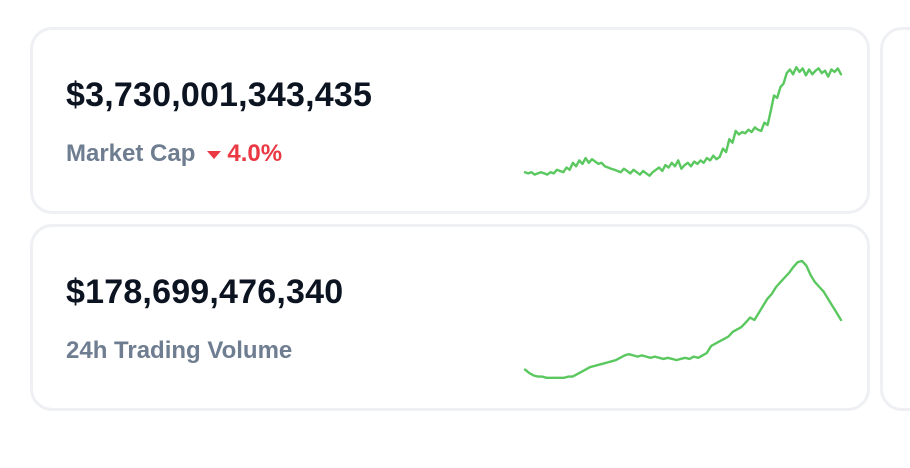  I want to click on trading-volume-label: 24h Trading Volume, so click(179, 350).